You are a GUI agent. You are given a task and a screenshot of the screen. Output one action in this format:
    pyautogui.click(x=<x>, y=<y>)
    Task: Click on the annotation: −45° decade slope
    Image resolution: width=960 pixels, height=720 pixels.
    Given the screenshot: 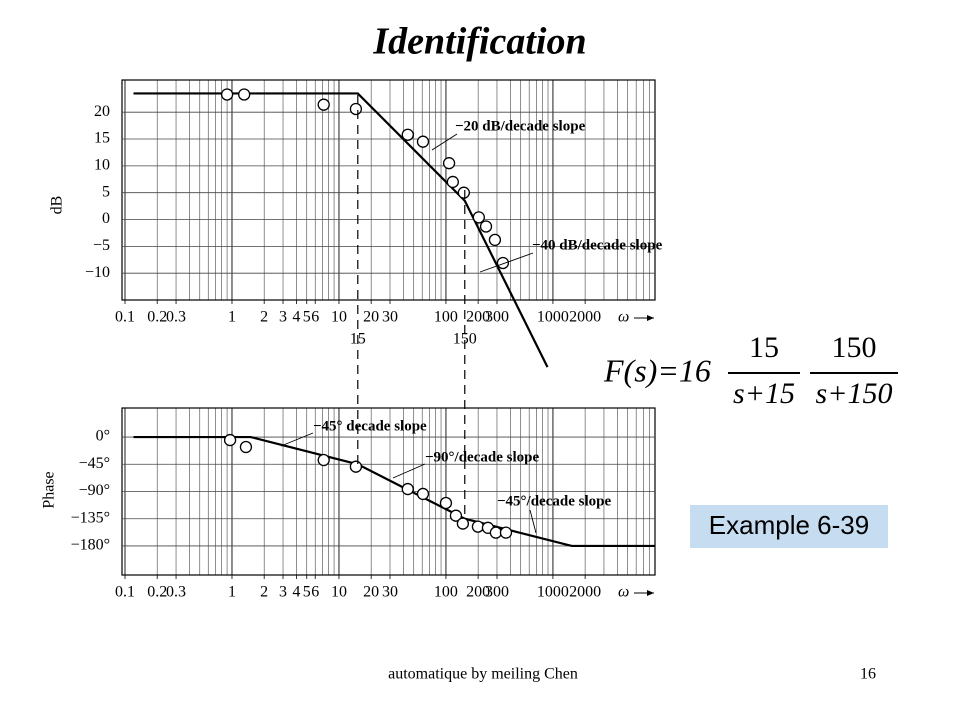 What is the action you would take?
    pyautogui.click(x=370, y=426)
    